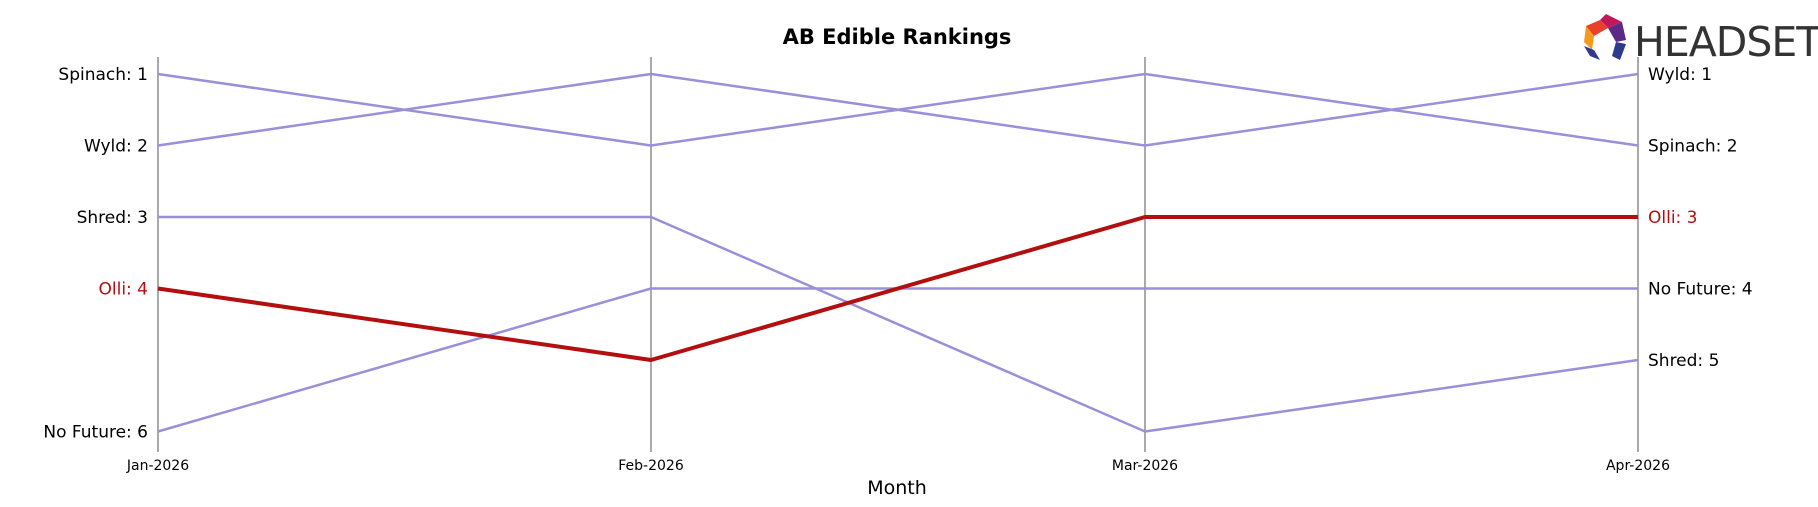 This screenshot has height=507, width=1818. What do you see at coordinates (897, 37) in the screenshot?
I see `chart-title: AB Edible Rankings` at bounding box center [897, 37].